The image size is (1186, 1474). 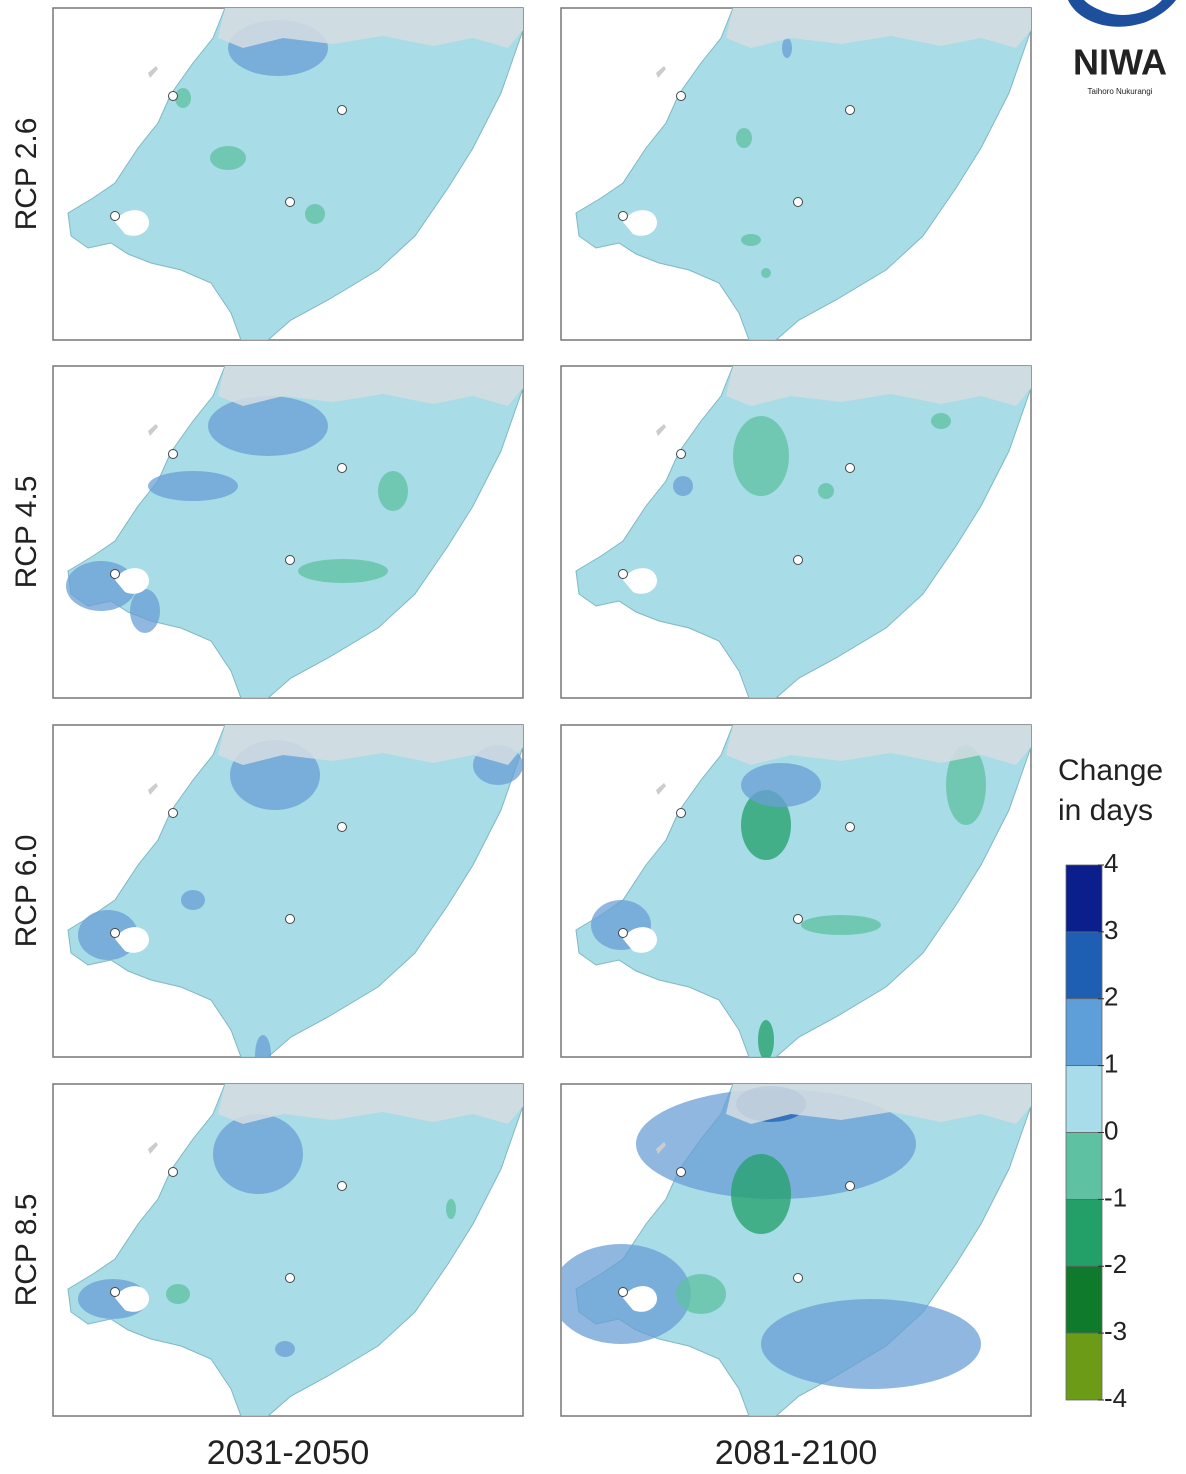 I want to click on legend-tick-label: 0, so click(x=1111, y=1130).